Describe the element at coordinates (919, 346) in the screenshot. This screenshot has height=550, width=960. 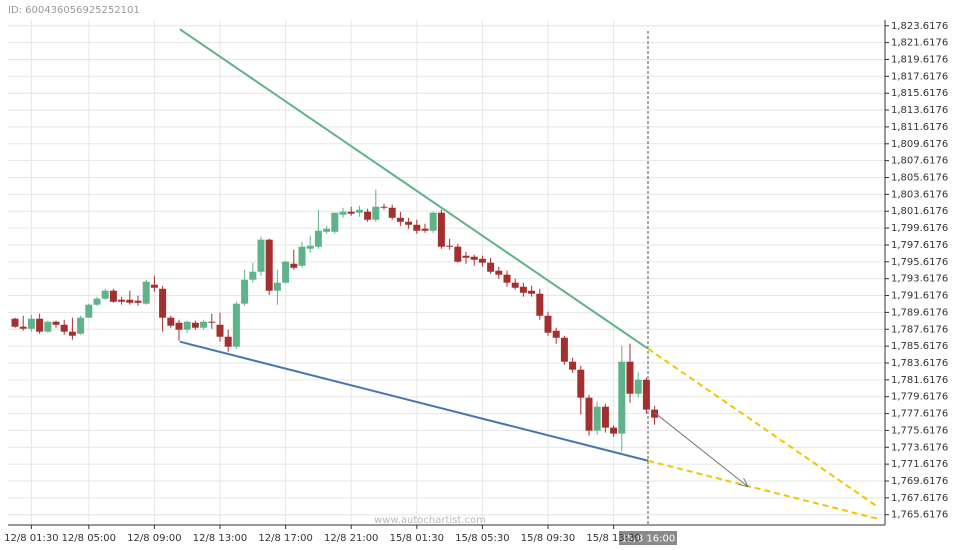
I see `y-tick-label: 1,785.6176` at that location.